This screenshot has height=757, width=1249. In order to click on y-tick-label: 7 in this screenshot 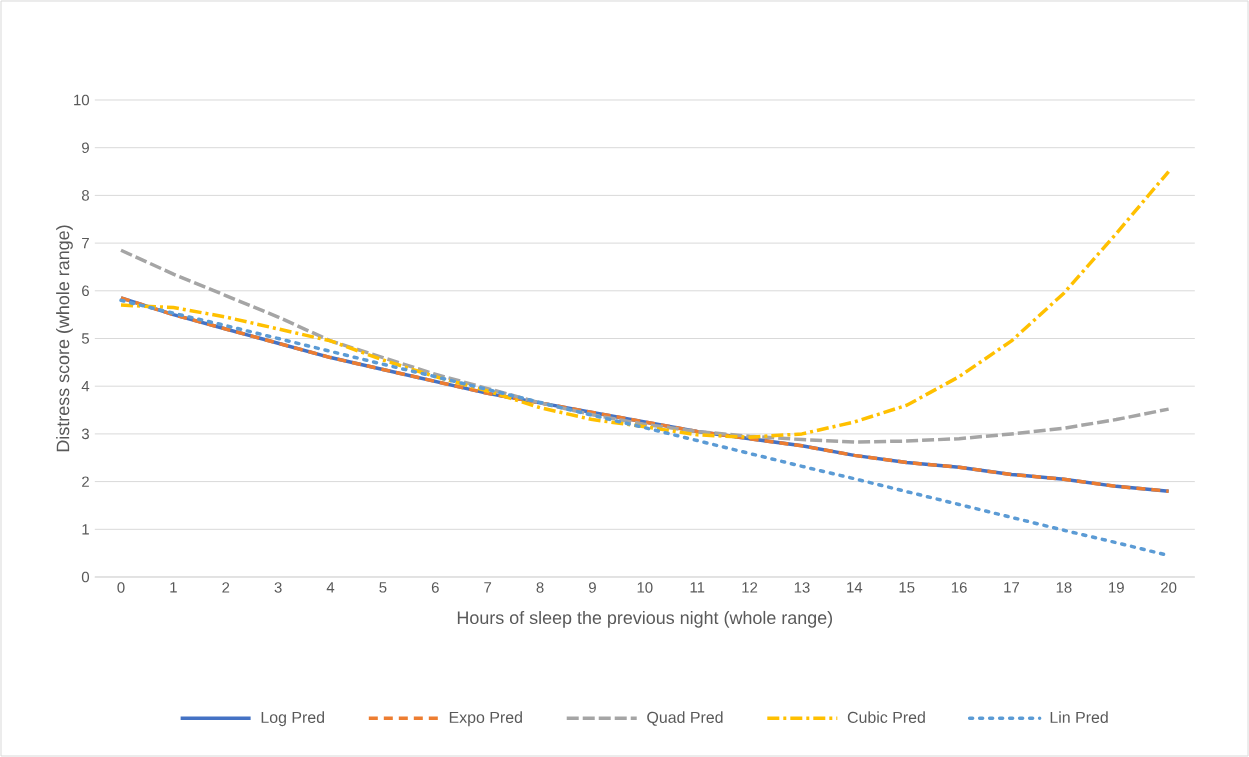, I will do `click(85, 243)`.